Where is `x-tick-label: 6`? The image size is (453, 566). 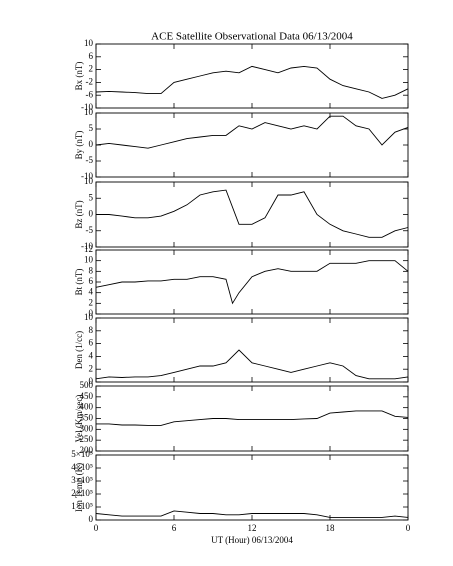
x-tick-label: 6 is located at coordinates (174, 528).